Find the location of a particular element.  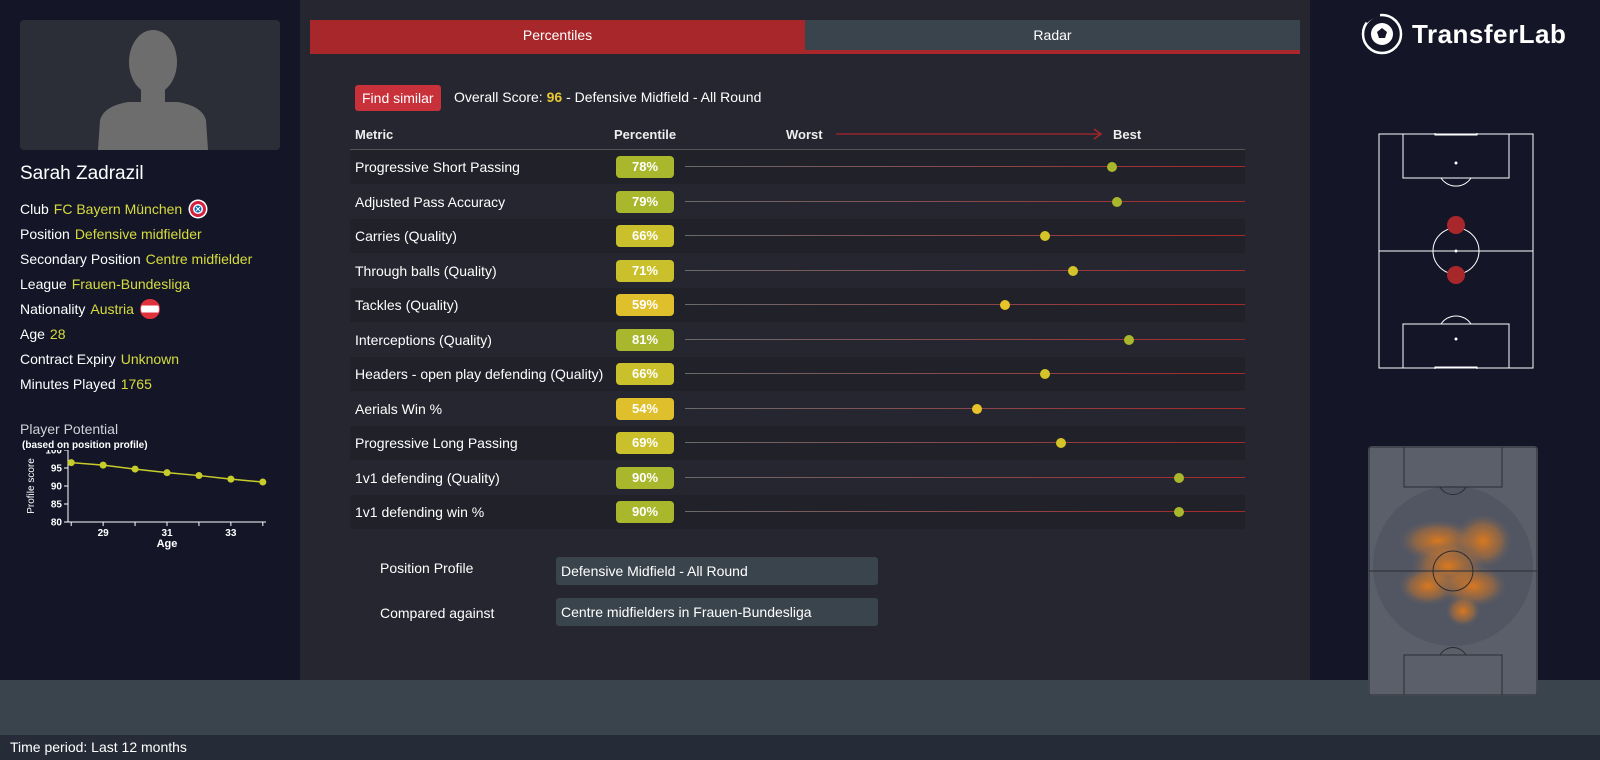

info-value: FC Bayern München is located at coordinates (118, 208).